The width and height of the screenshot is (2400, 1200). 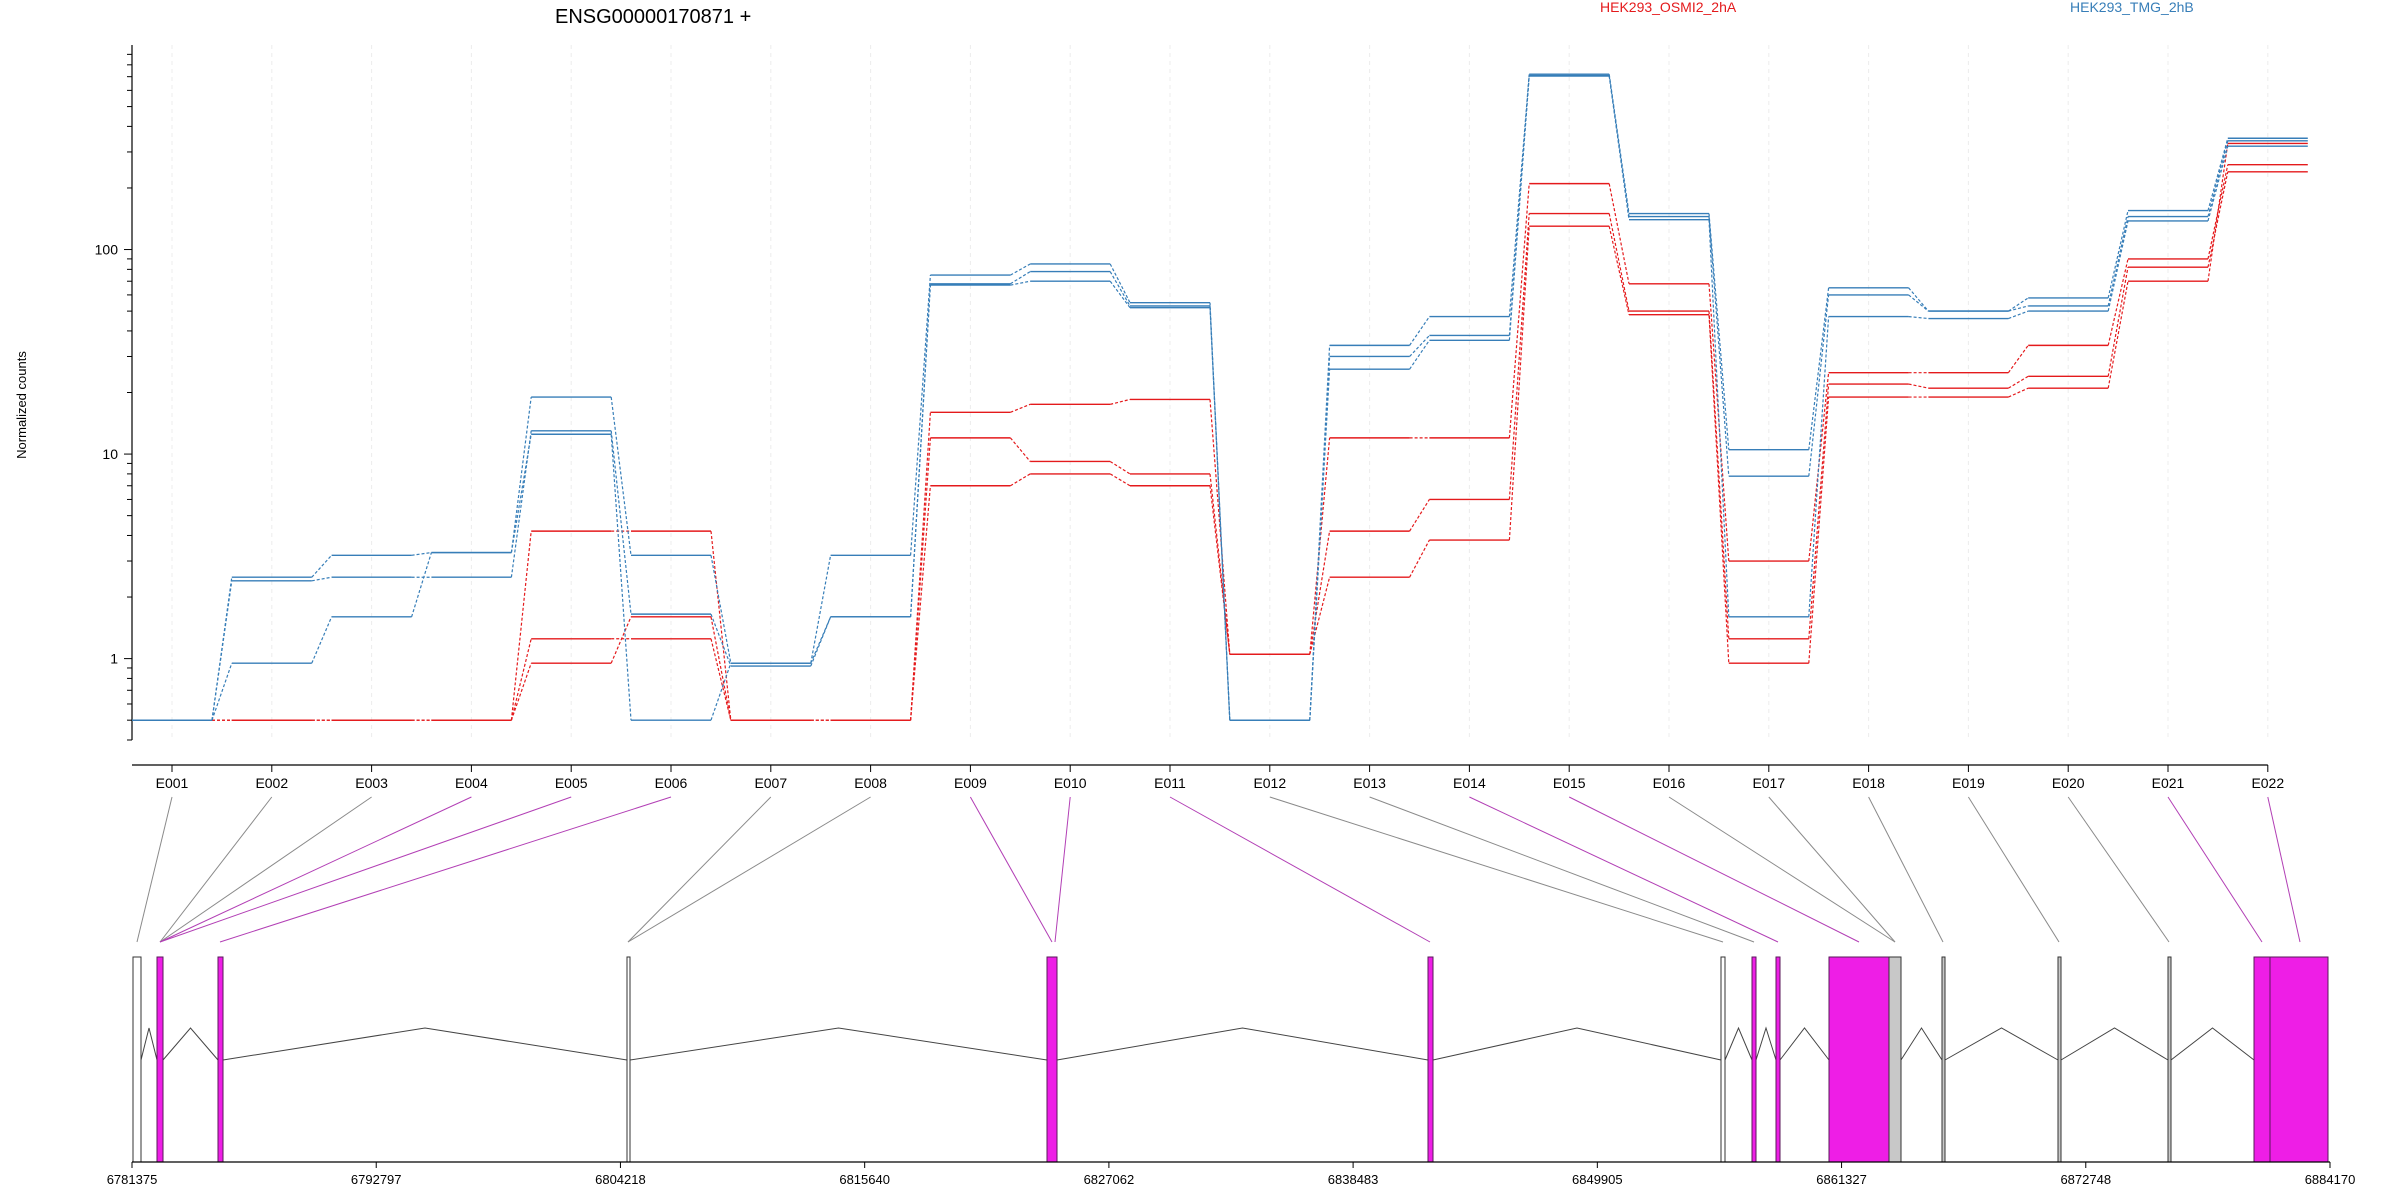 I want to click on y-tick-label: 1, so click(x=114, y=659).